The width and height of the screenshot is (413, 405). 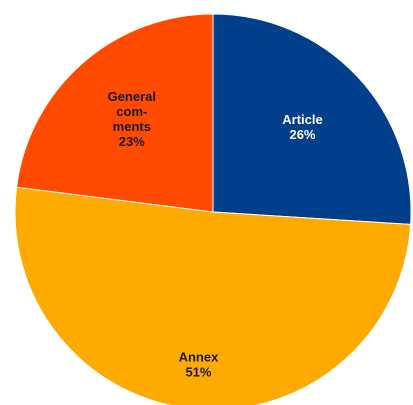 I want to click on slice-name-line: ments, so click(x=132, y=126).